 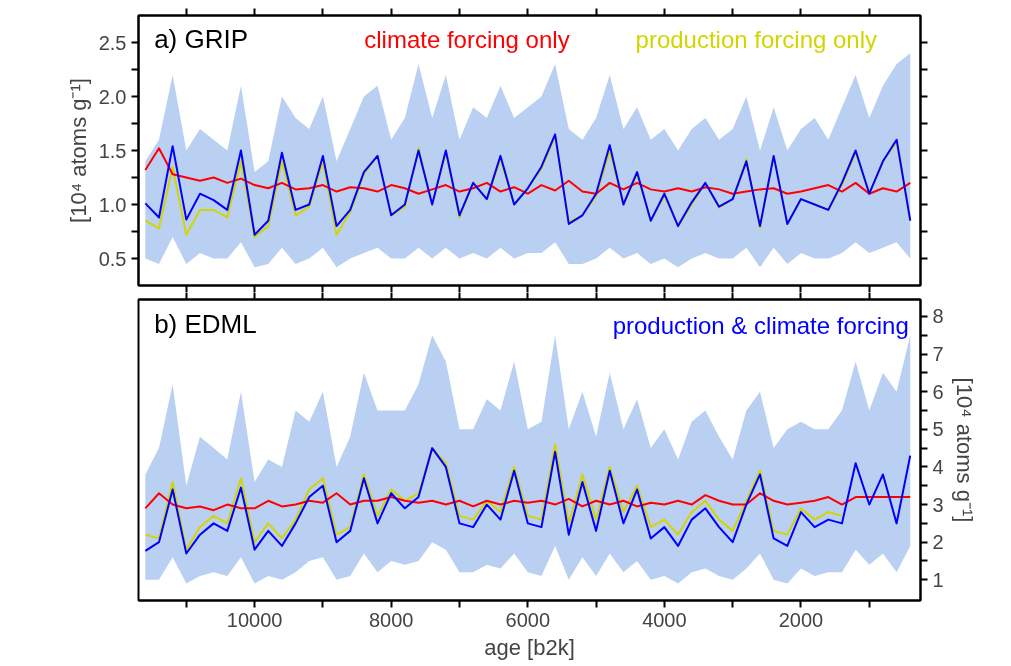 What do you see at coordinates (938, 391) in the screenshot?
I see `y2-tick-label: 6` at bounding box center [938, 391].